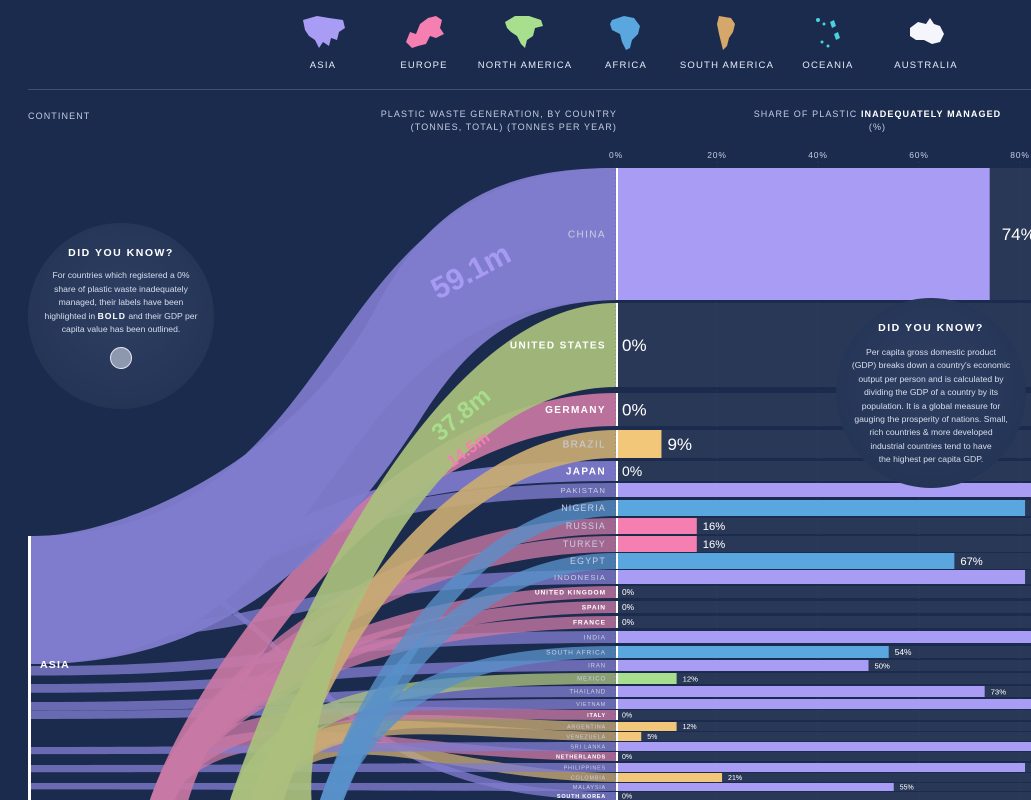 The height and width of the screenshot is (800, 1031). What do you see at coordinates (823, 704) in the screenshot?
I see `bar-vietnam` at bounding box center [823, 704].